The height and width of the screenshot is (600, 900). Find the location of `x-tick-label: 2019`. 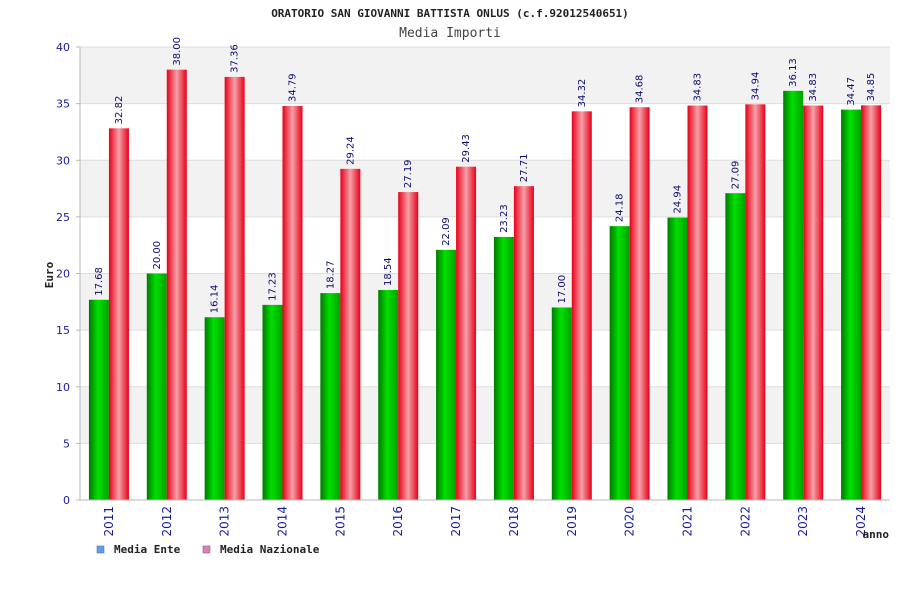

x-tick-label: 2019 is located at coordinates (572, 521).